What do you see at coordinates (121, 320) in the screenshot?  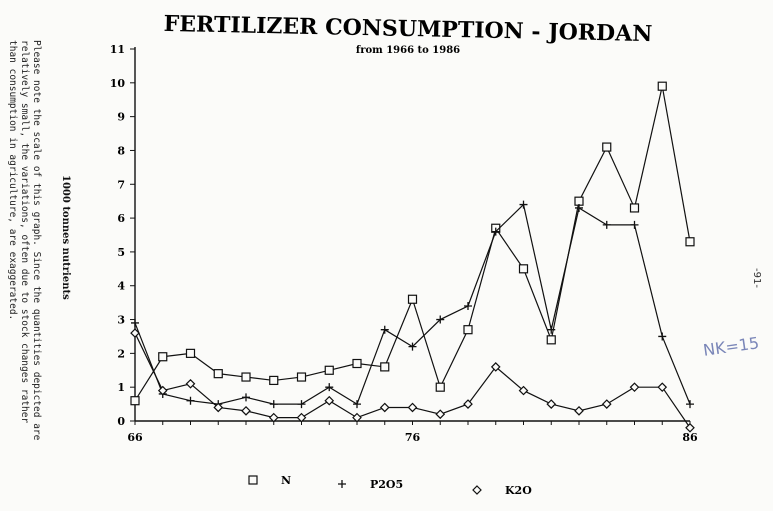 I see `y-tick-label: 3` at bounding box center [121, 320].